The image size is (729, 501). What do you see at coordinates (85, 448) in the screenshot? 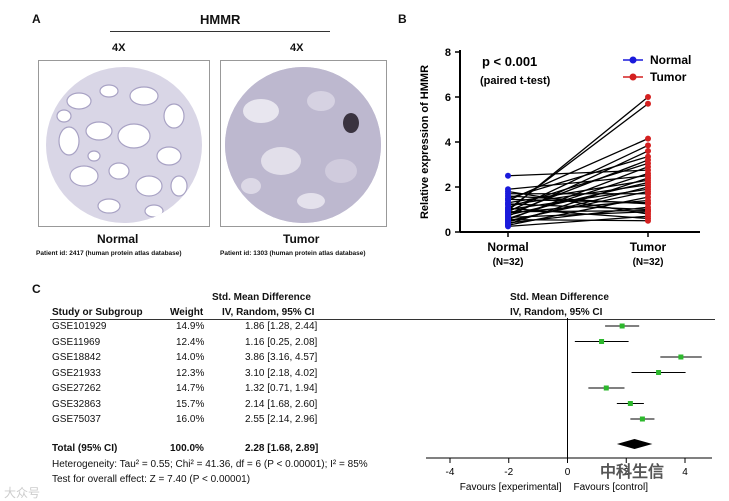
I see `total-label: Total (95% CI)` at bounding box center [85, 448].